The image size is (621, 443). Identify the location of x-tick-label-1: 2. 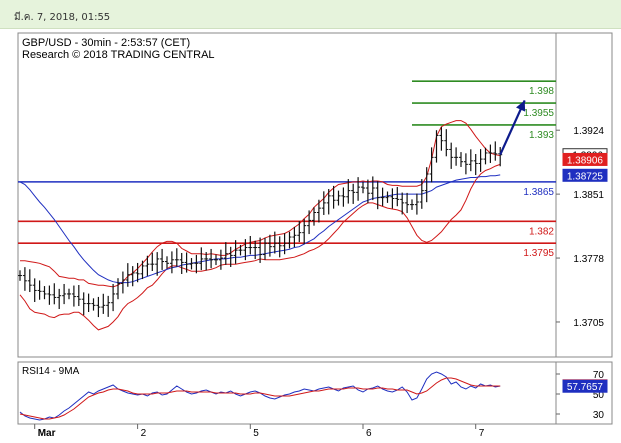
(144, 433).